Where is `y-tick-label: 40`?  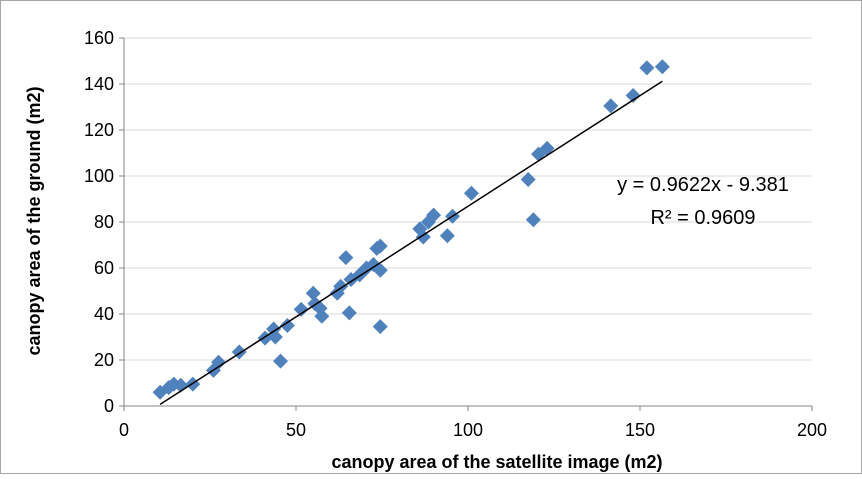 y-tick-label: 40 is located at coordinates (104, 314).